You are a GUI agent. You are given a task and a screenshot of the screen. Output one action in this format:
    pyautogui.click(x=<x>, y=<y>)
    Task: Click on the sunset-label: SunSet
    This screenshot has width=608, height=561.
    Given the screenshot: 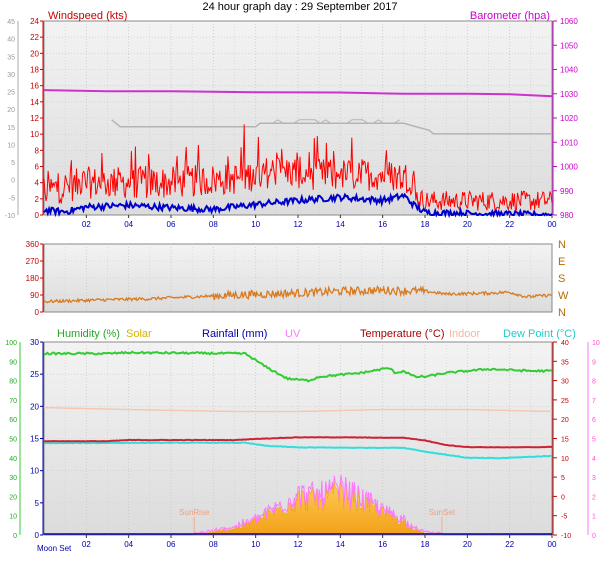 What is the action you would take?
    pyautogui.click(x=442, y=512)
    